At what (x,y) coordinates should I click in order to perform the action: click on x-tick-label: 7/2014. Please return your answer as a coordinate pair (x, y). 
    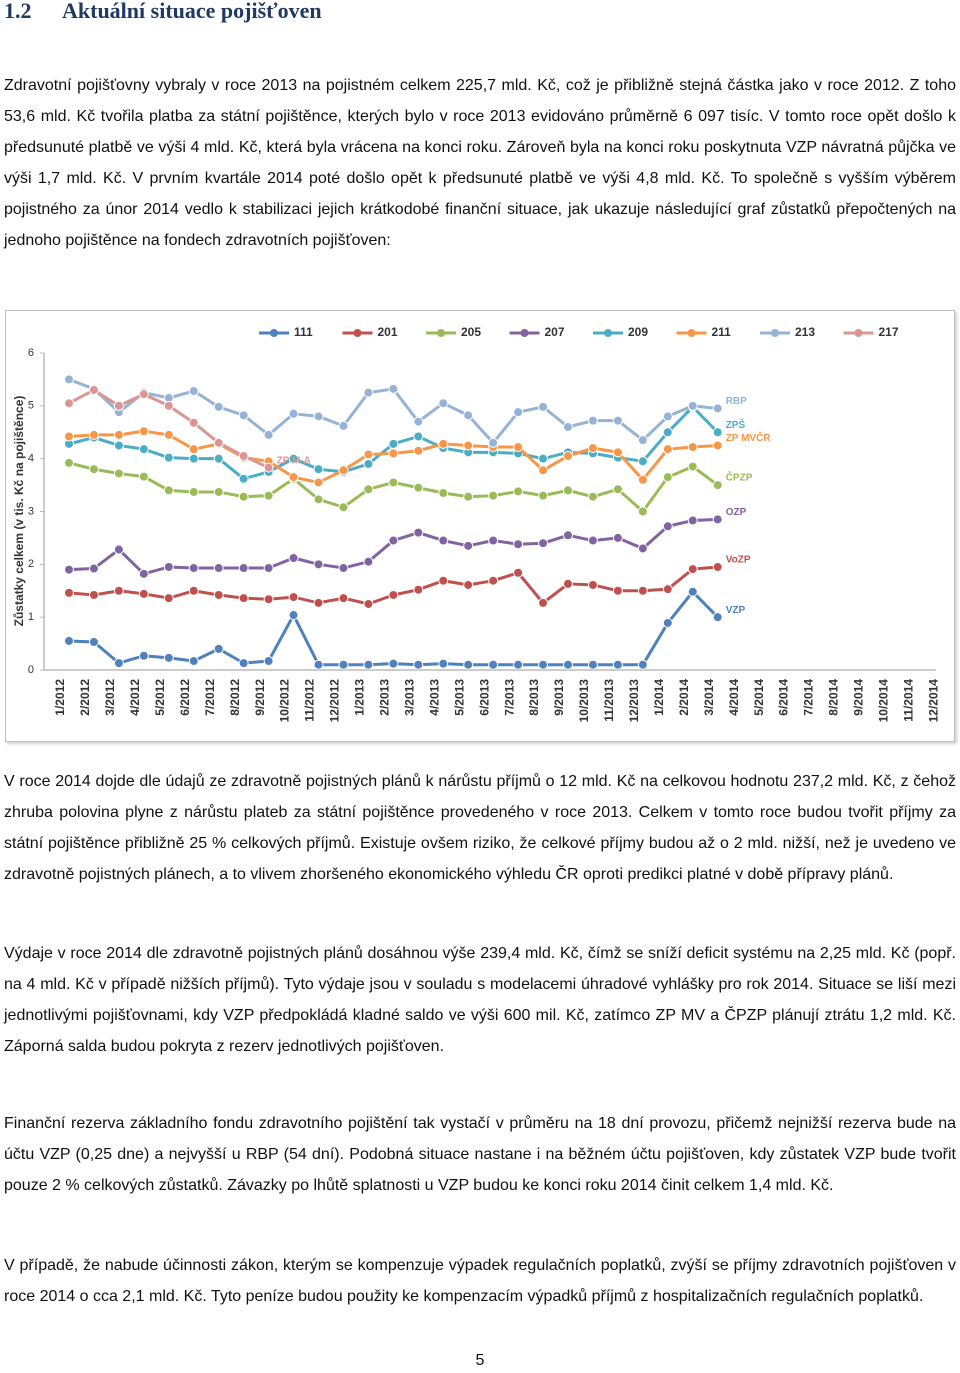
    Looking at the image, I should click on (809, 697).